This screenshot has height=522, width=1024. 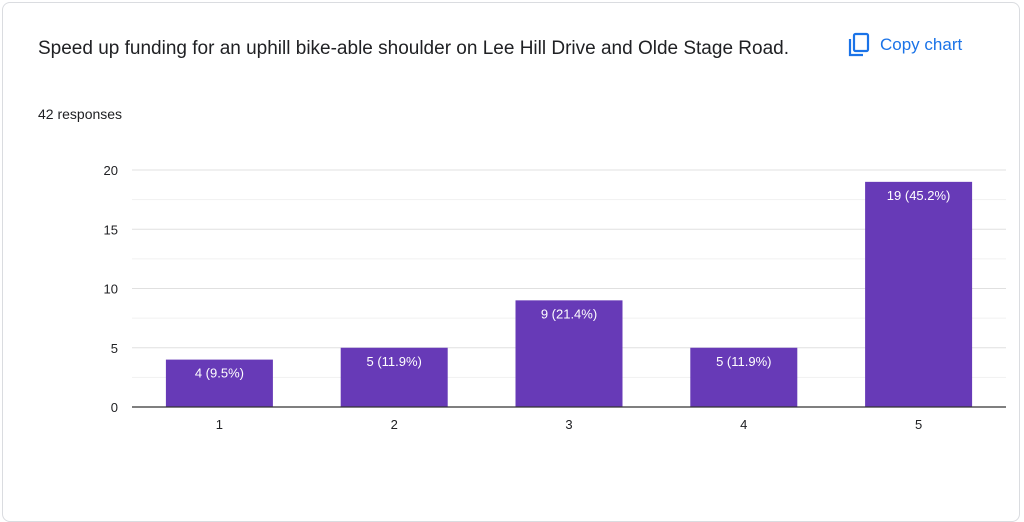 What do you see at coordinates (80, 114) in the screenshot?
I see `response-count: 42 responses` at bounding box center [80, 114].